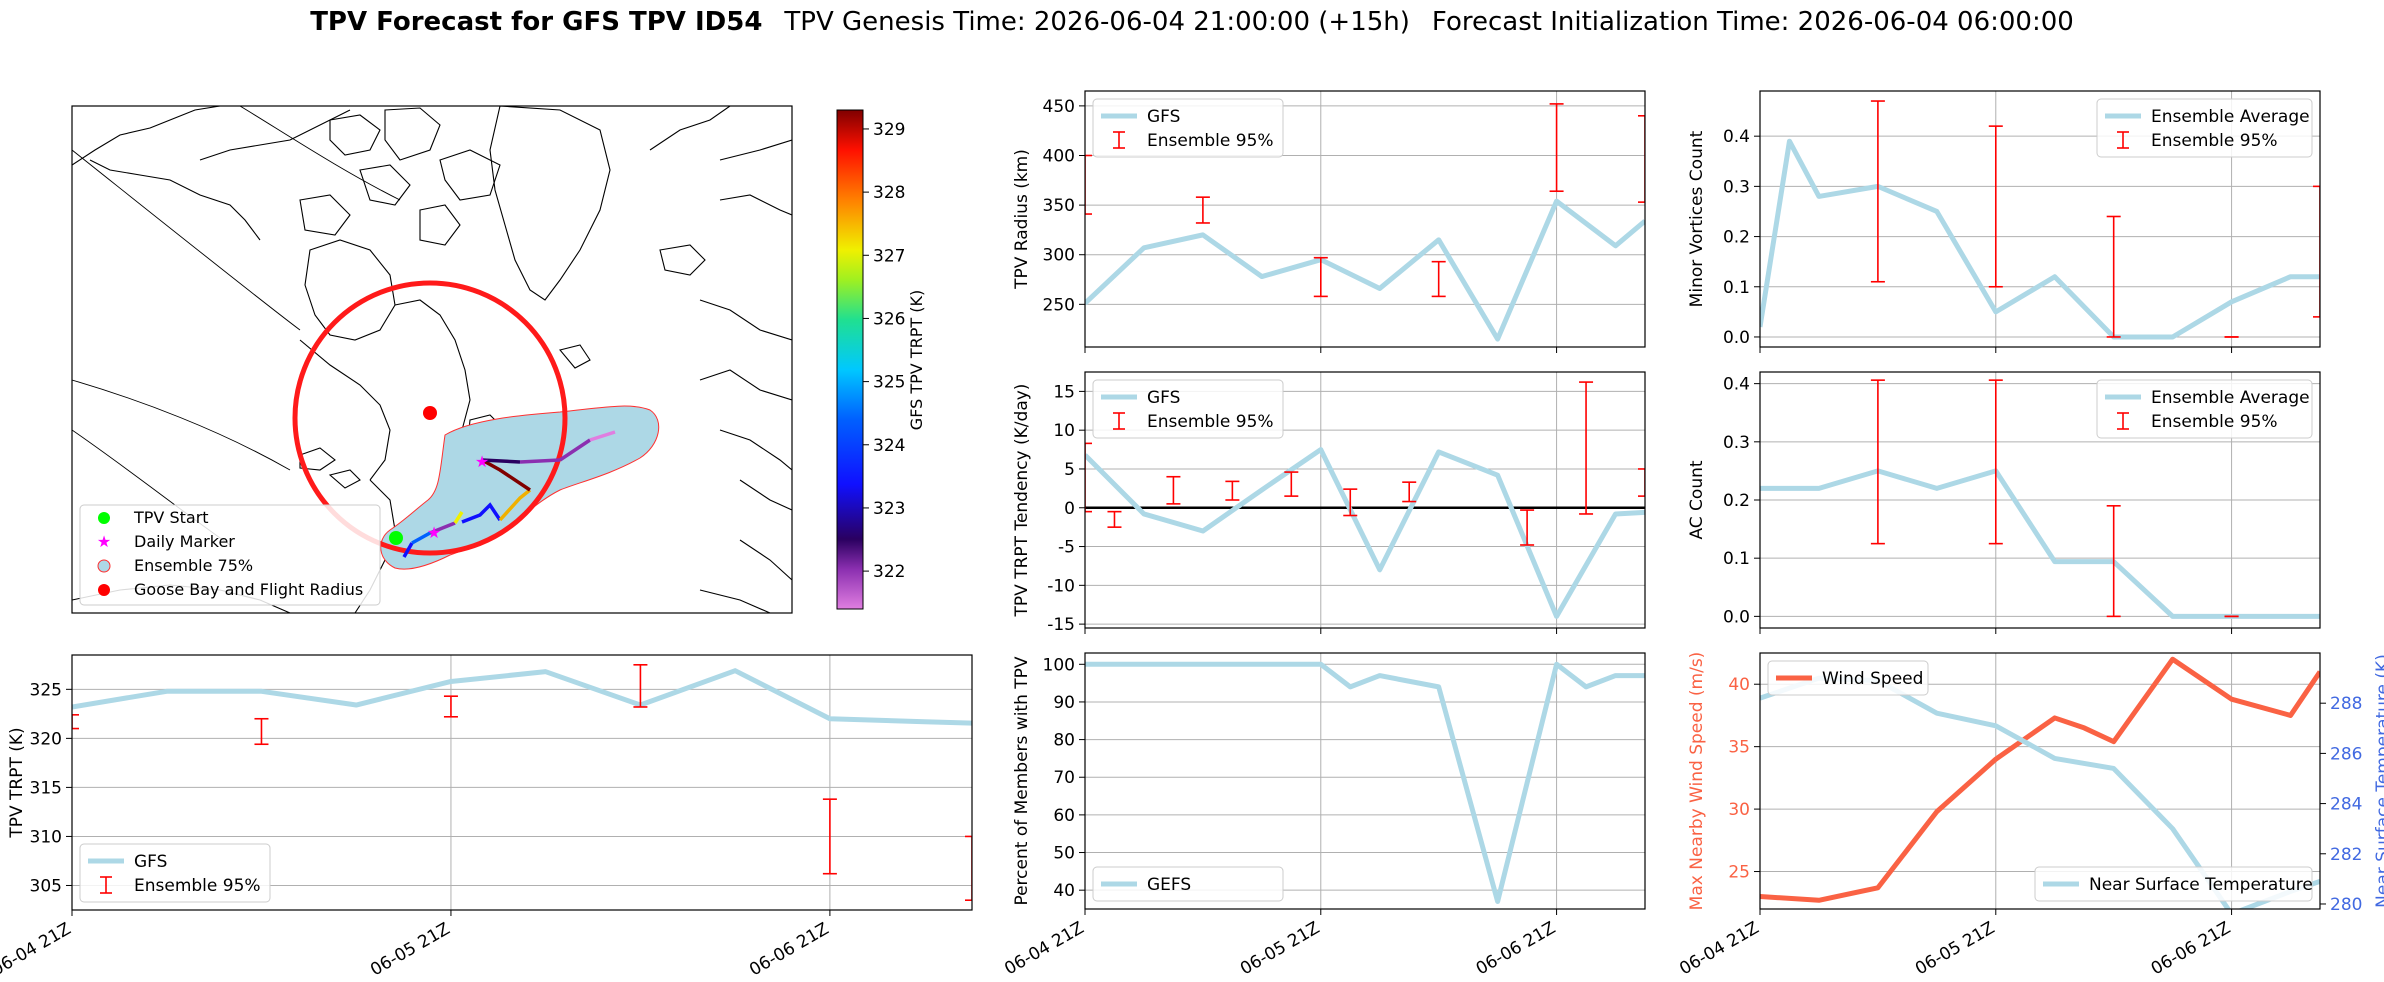  I want to click on radius-plot-area, so click(1365, 222).